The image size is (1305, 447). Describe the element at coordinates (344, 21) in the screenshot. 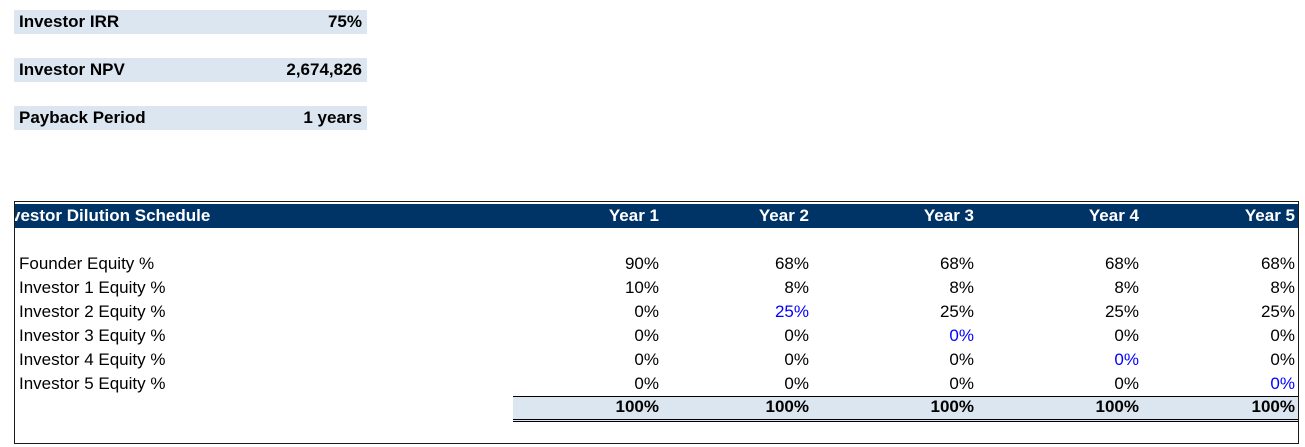

I see `metric-value: 75%` at that location.